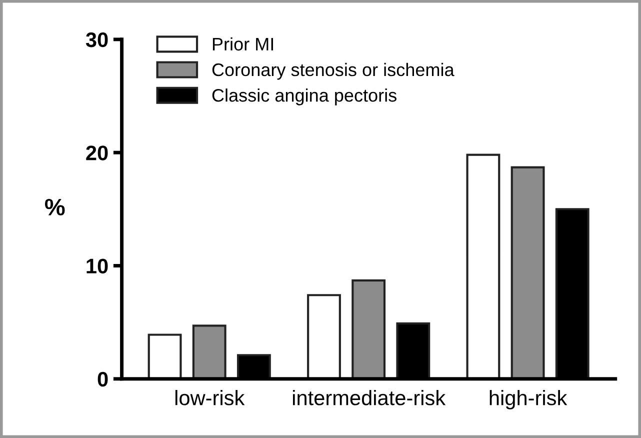 The width and height of the screenshot is (641, 438). I want to click on legend-label: Coronary stenosis or ischemia, so click(333, 71).